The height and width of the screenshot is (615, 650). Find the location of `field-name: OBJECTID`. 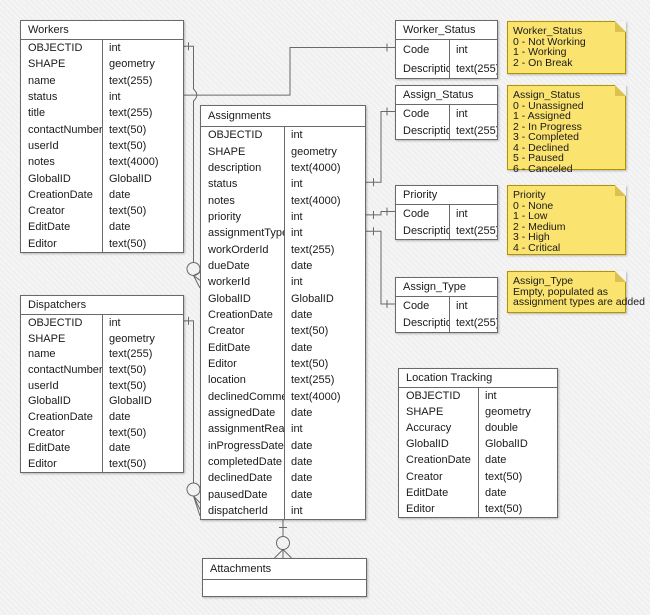

field-name: OBJECTID is located at coordinates (235, 135).